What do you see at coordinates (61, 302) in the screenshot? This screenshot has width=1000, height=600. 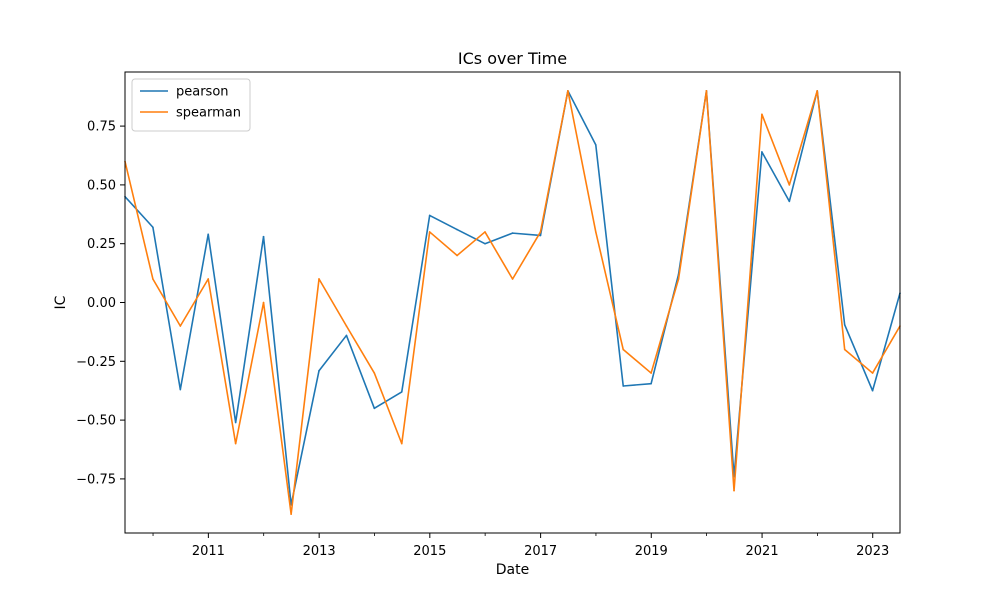 I see `y-axis-label: IC` at bounding box center [61, 302].